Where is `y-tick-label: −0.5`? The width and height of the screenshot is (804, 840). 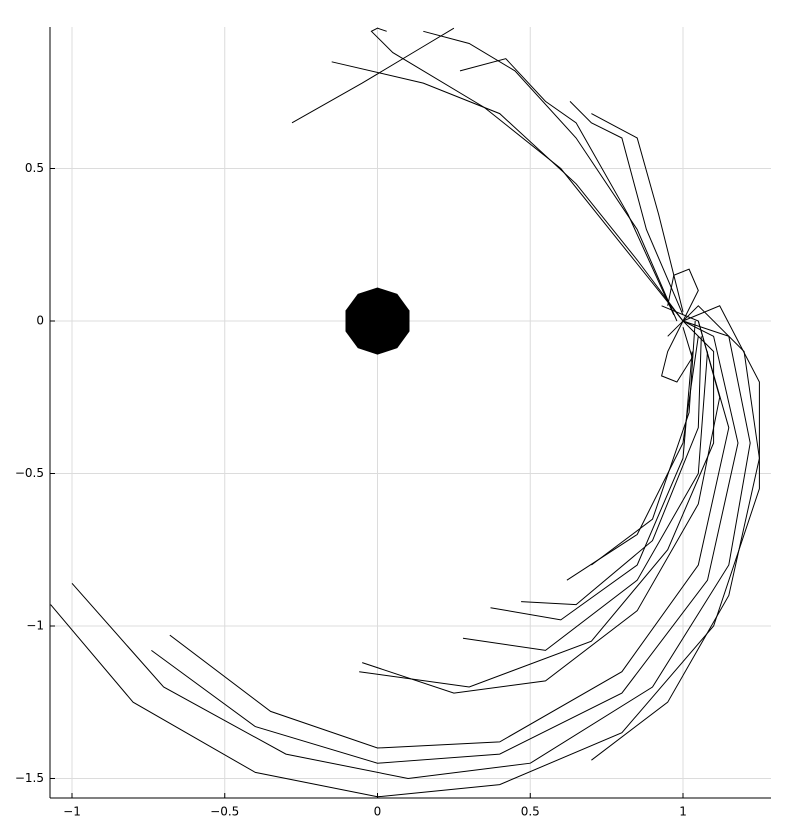
y-tick-label: −0.5 is located at coordinates (29, 473).